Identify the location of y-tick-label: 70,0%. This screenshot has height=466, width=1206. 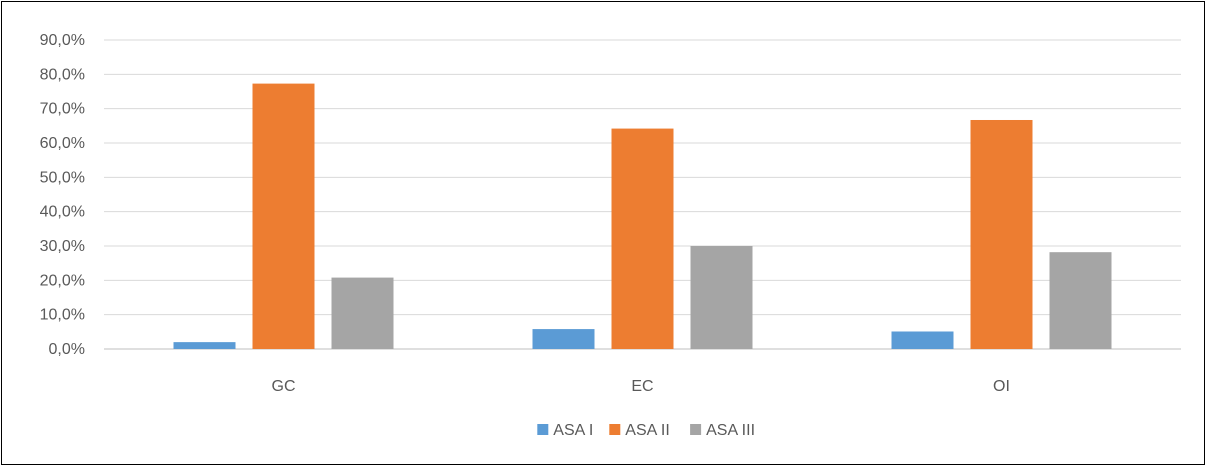
(62, 109).